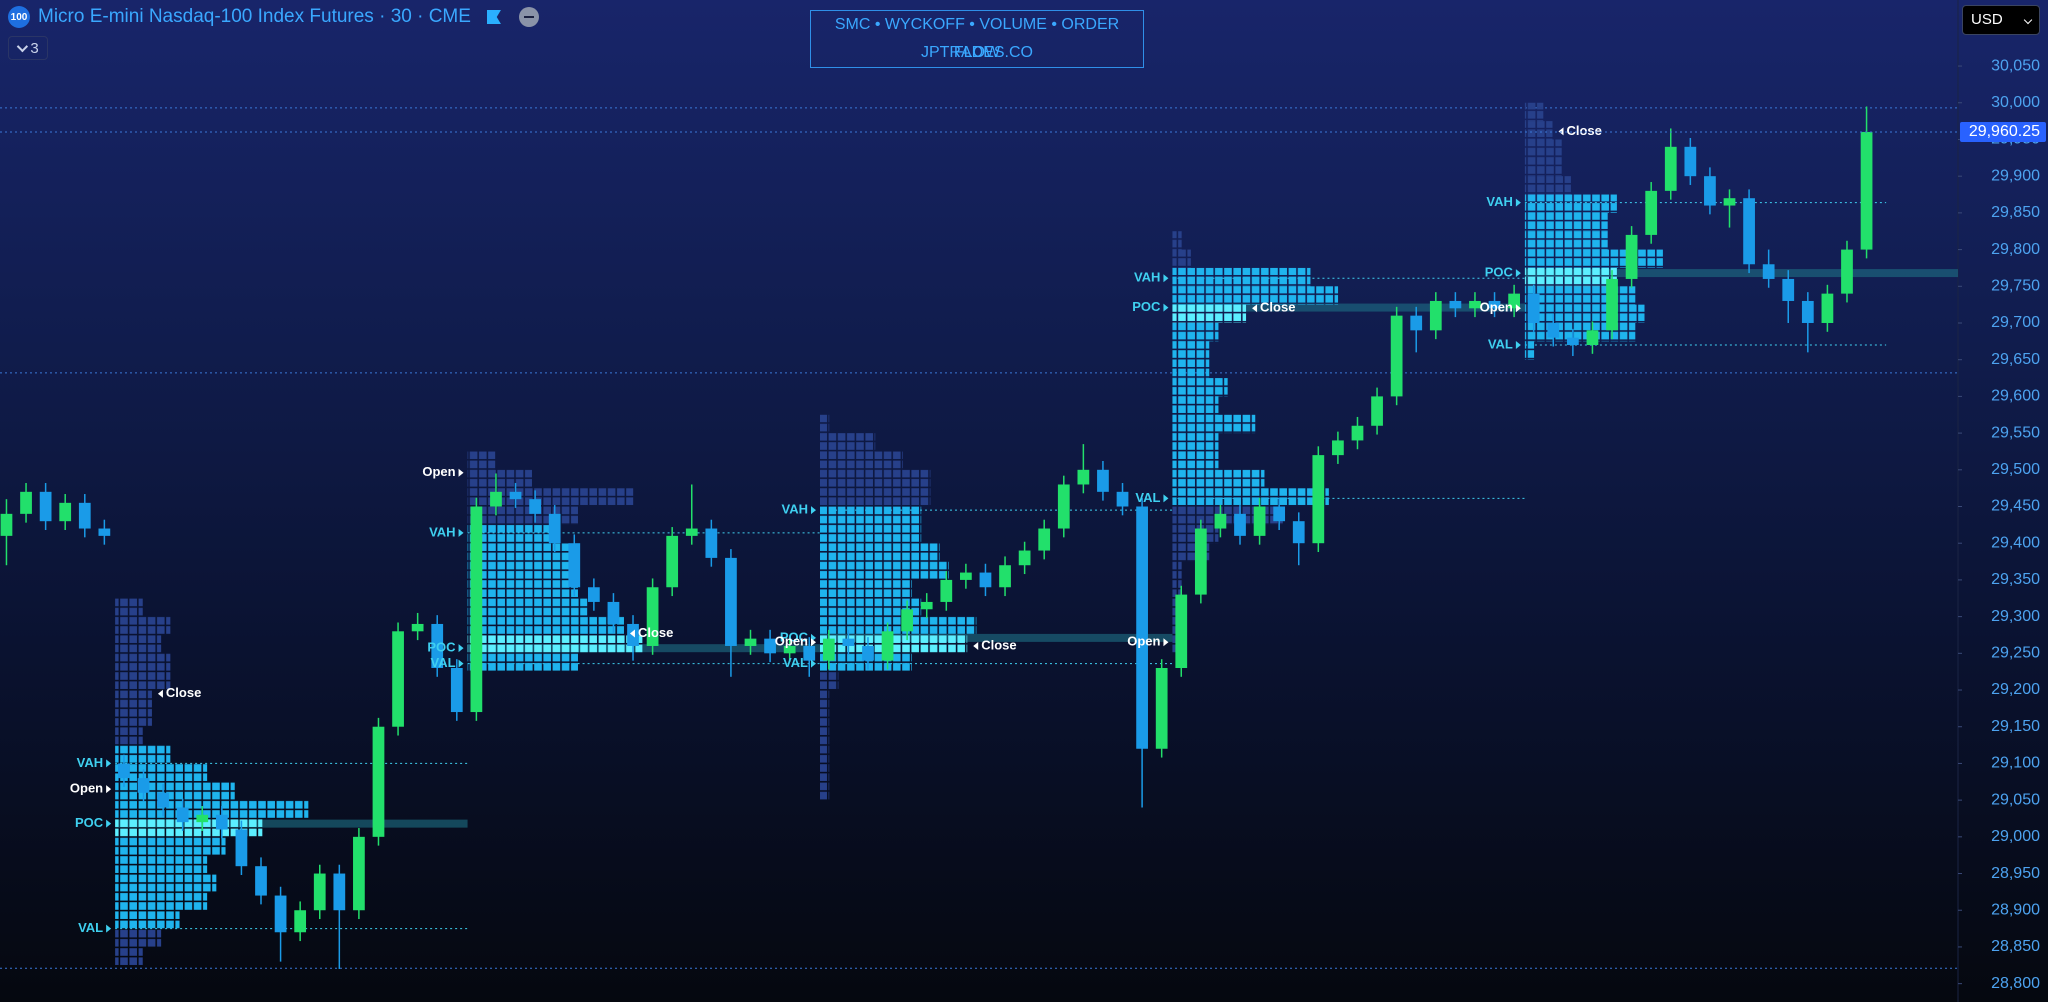 Image resolution: width=2048 pixels, height=1002 pixels. I want to click on y-tick-label: 28,900, so click(2015, 909).